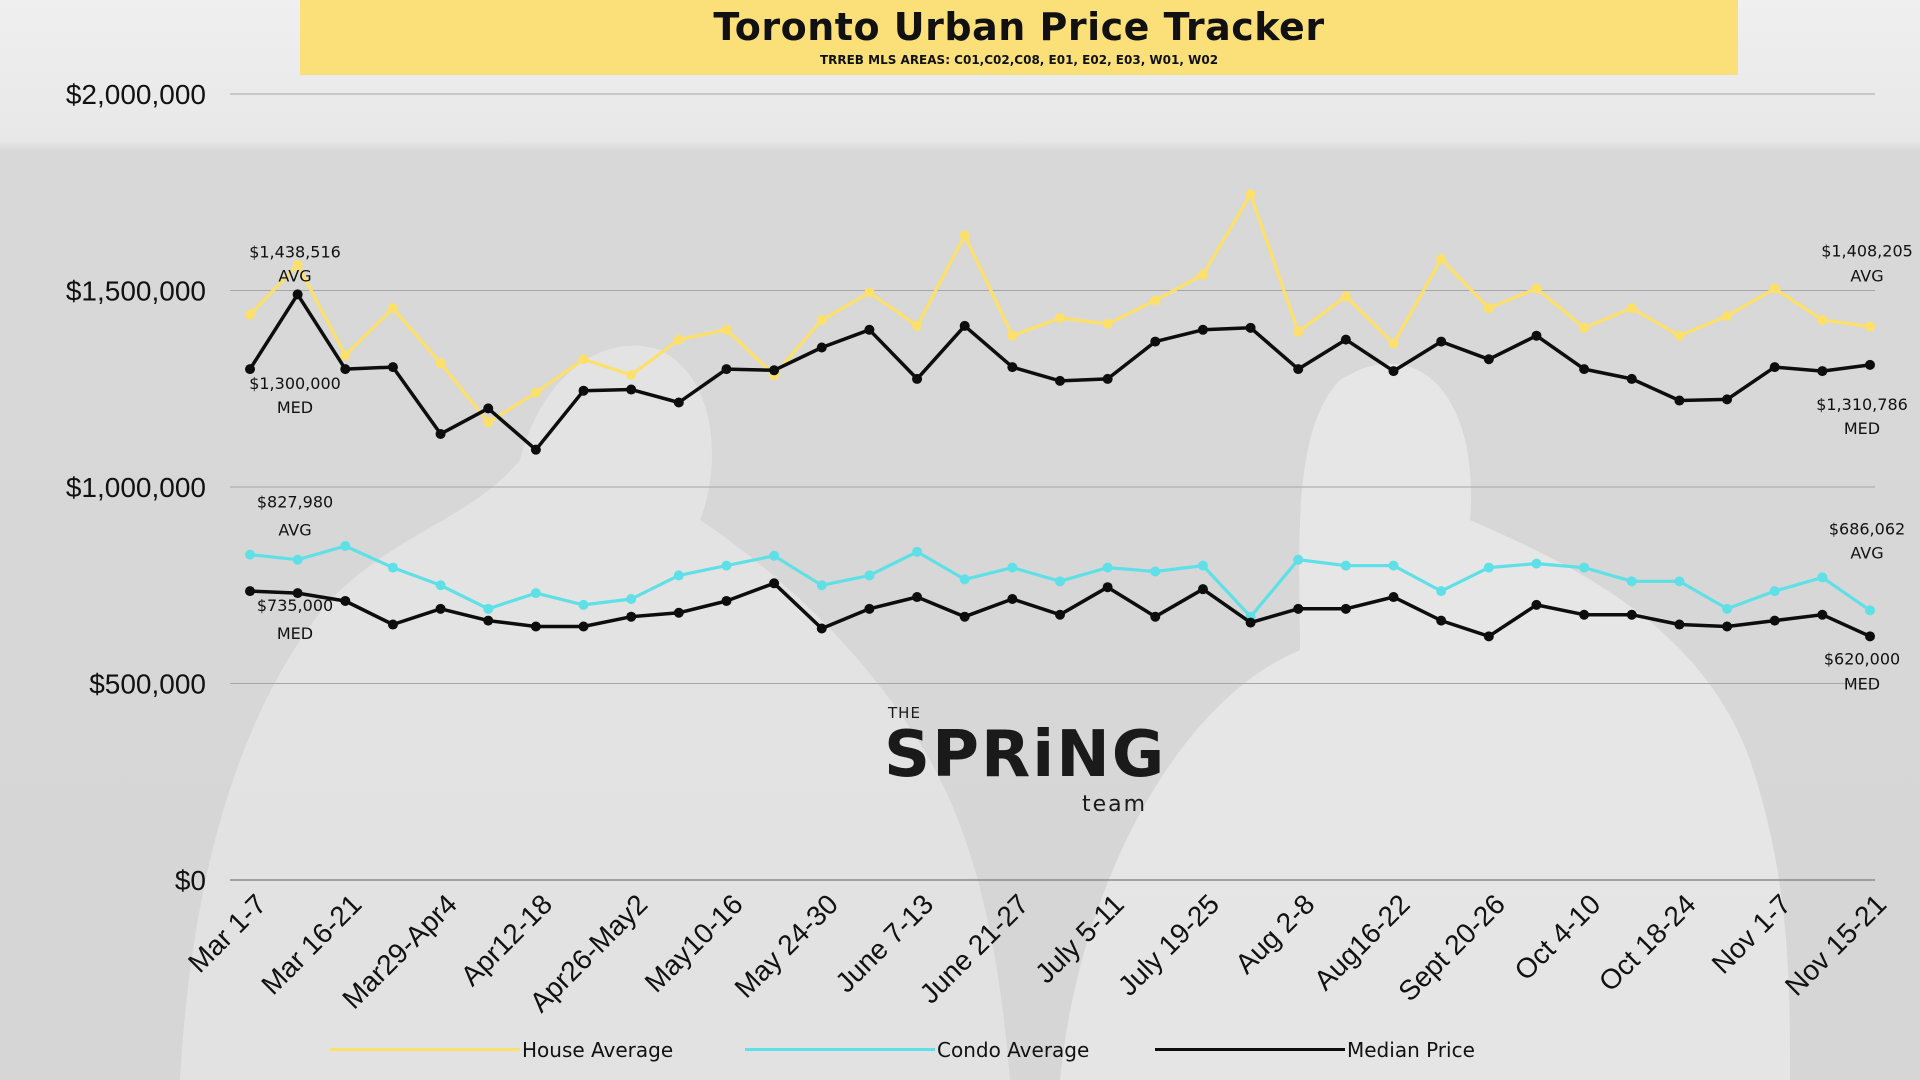 This screenshot has height=1080, width=1920. What do you see at coordinates (1867, 528) in the screenshot?
I see `annotation-value: $686,062` at bounding box center [1867, 528].